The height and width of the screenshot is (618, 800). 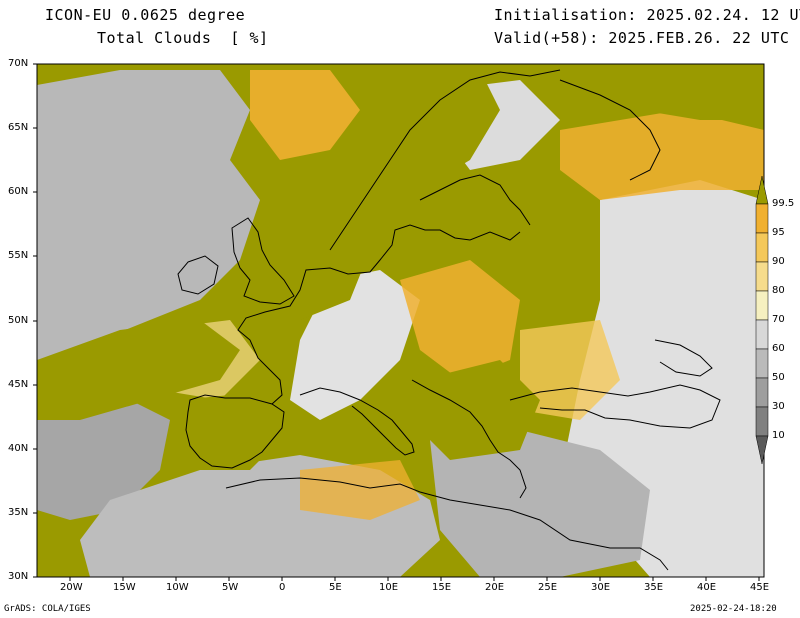 I want to click on colorbar-label-80: 80, so click(x=778, y=290).